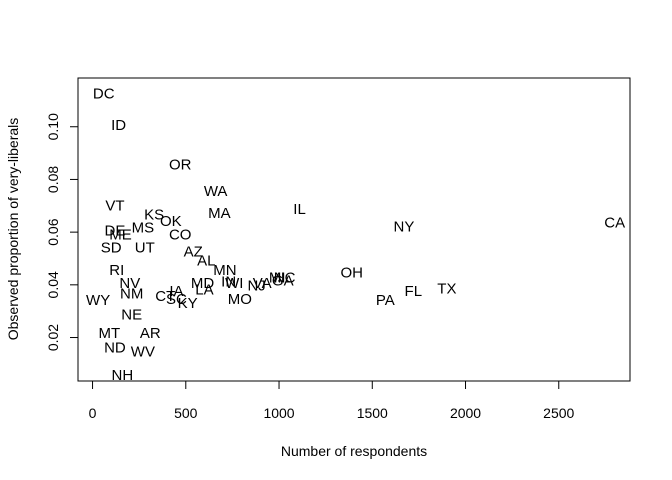  I want to click on point-ma: MA, so click(219, 213).